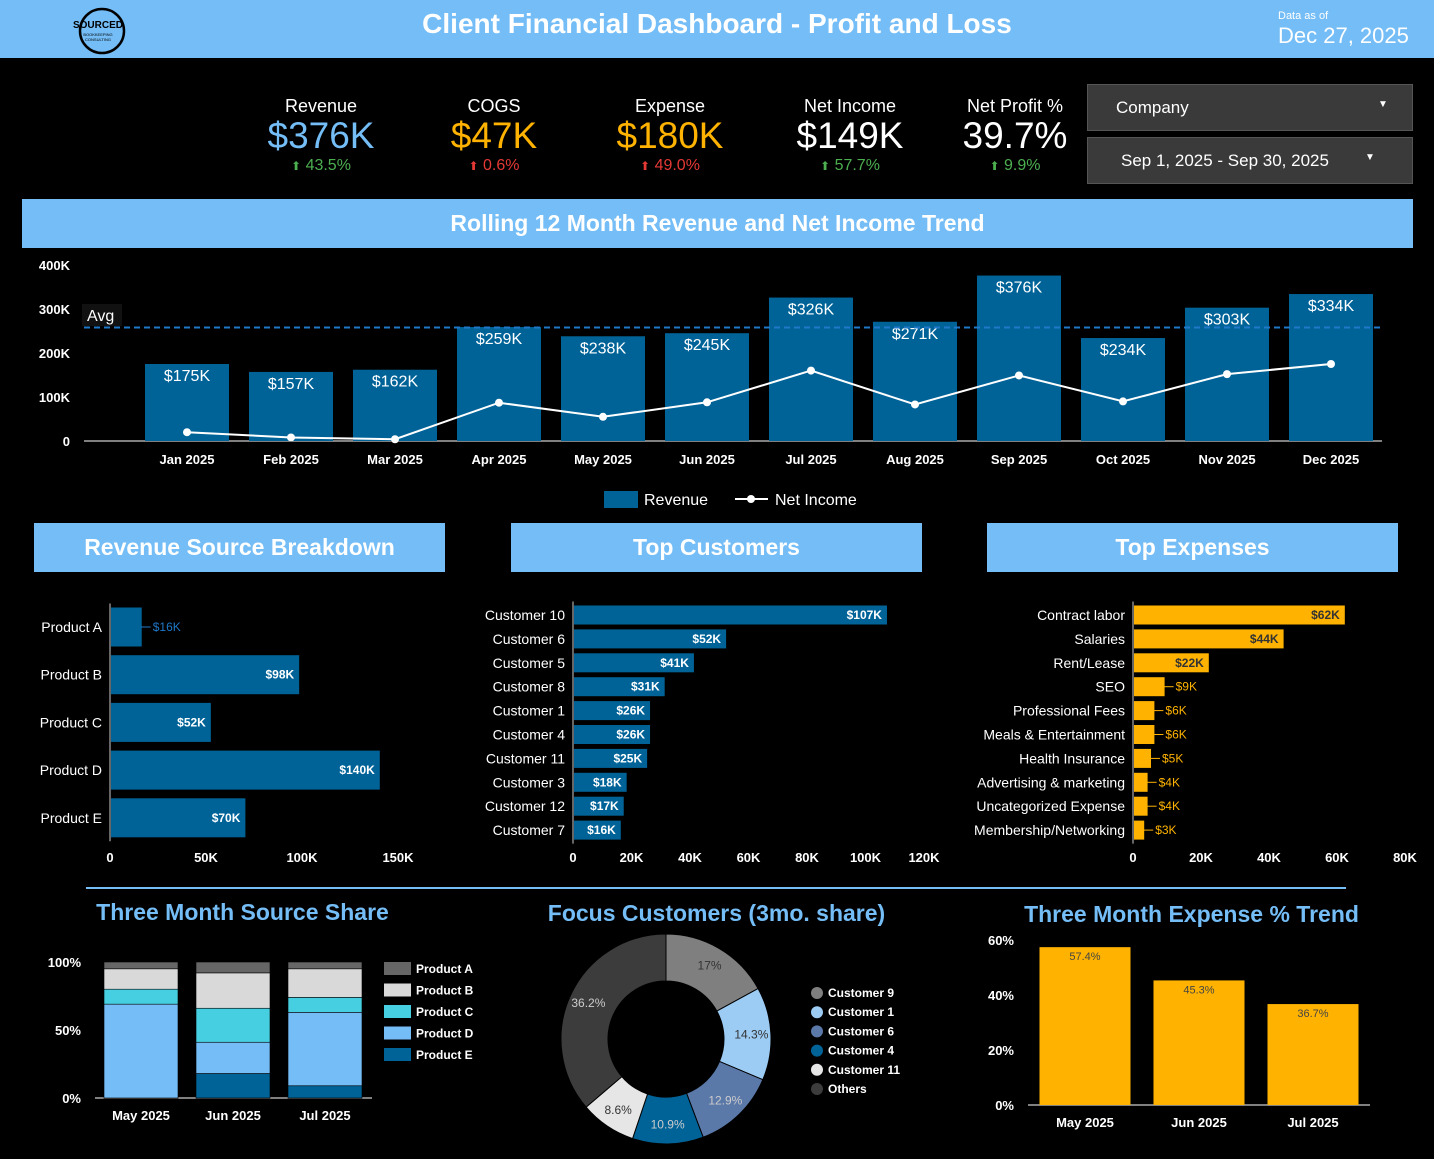  I want to click on kpi-value: $47K, so click(494, 135).